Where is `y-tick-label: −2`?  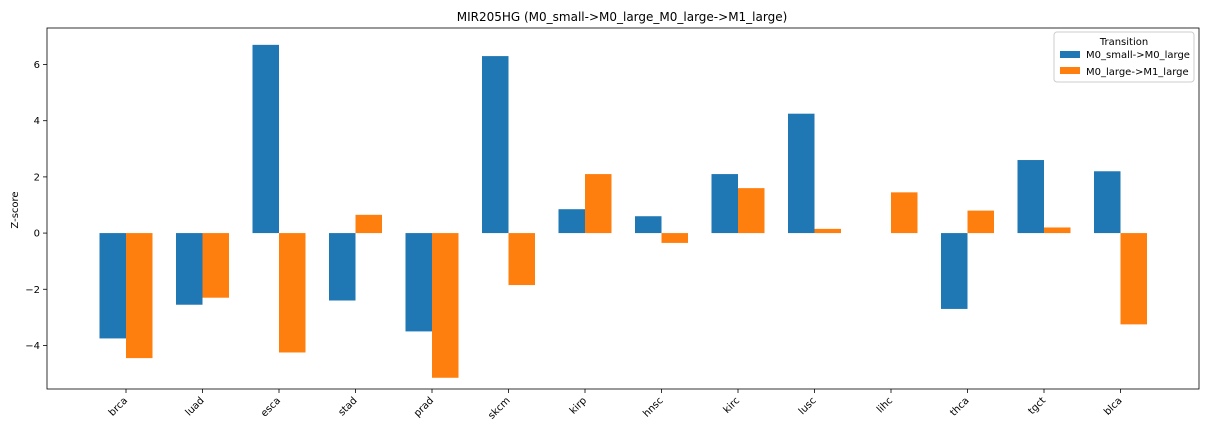
y-tick-label: −2 is located at coordinates (32, 290).